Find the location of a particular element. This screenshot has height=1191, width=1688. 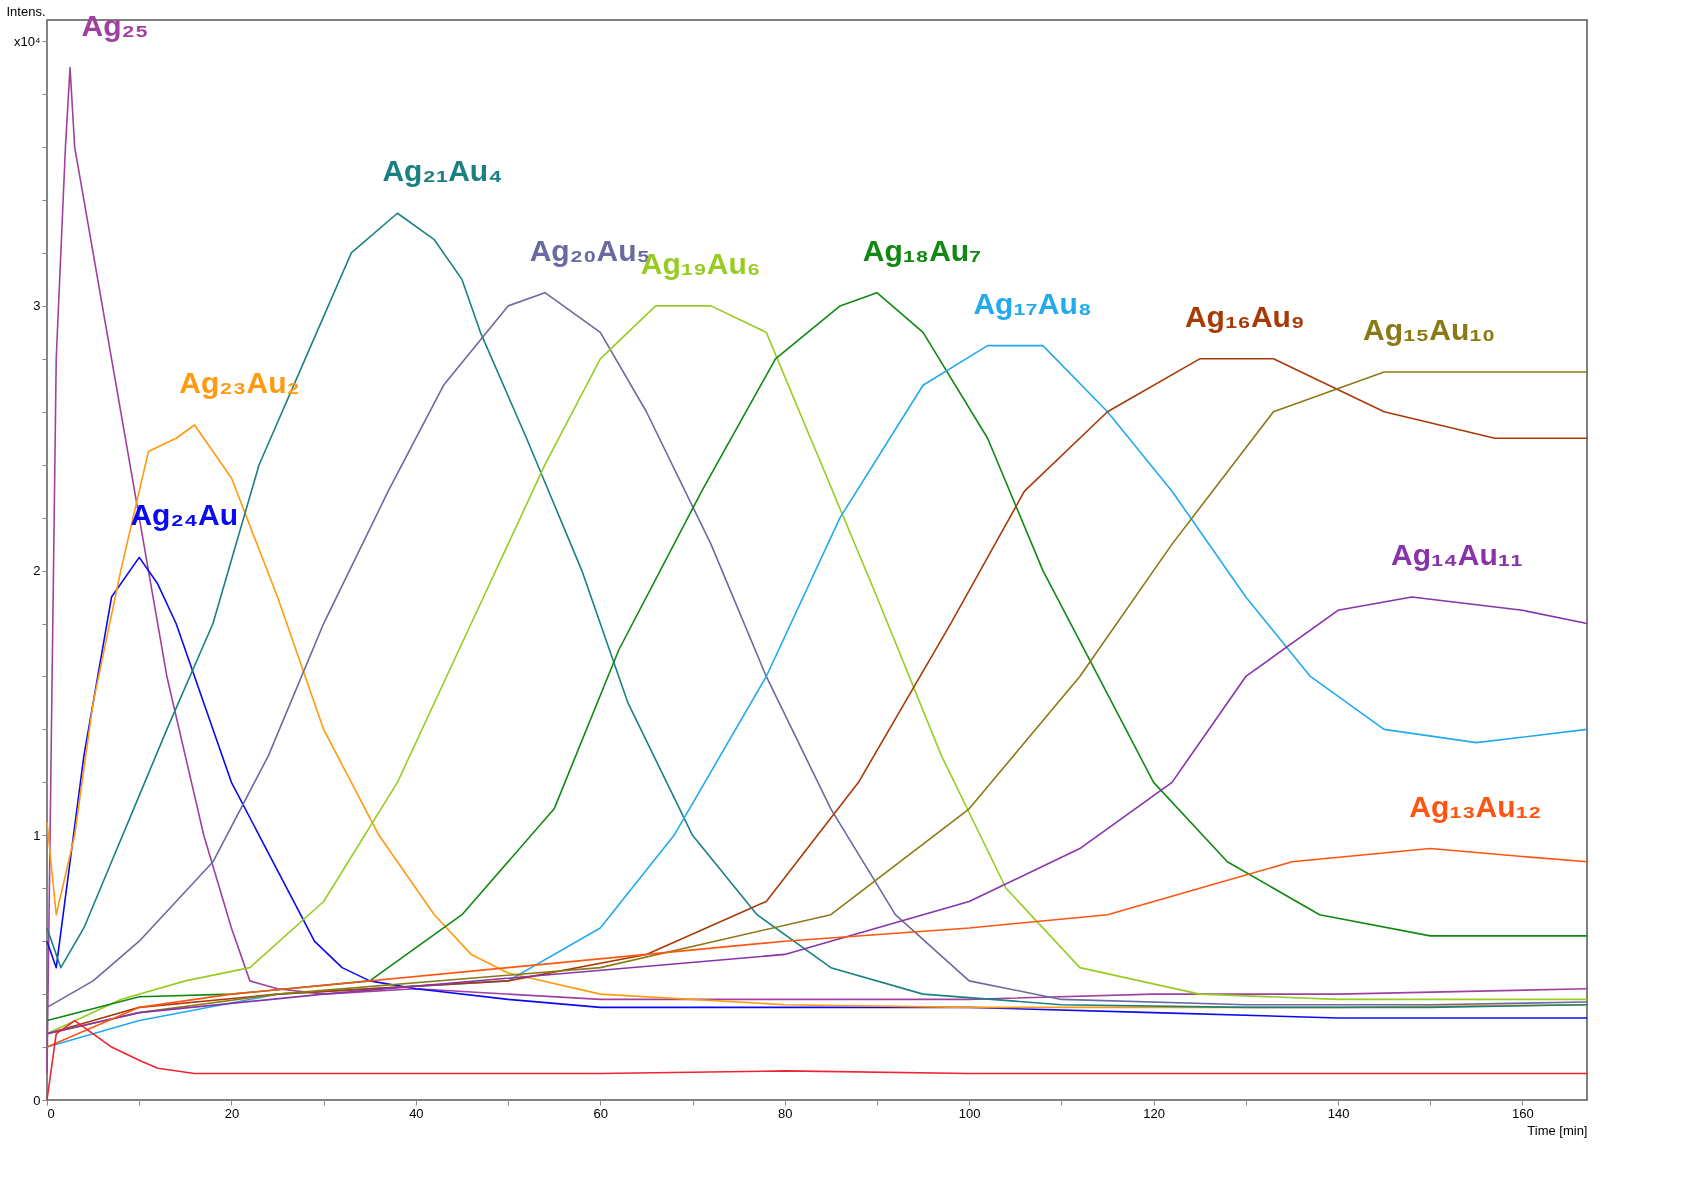

y-tick-label: 2 is located at coordinates (37, 571).